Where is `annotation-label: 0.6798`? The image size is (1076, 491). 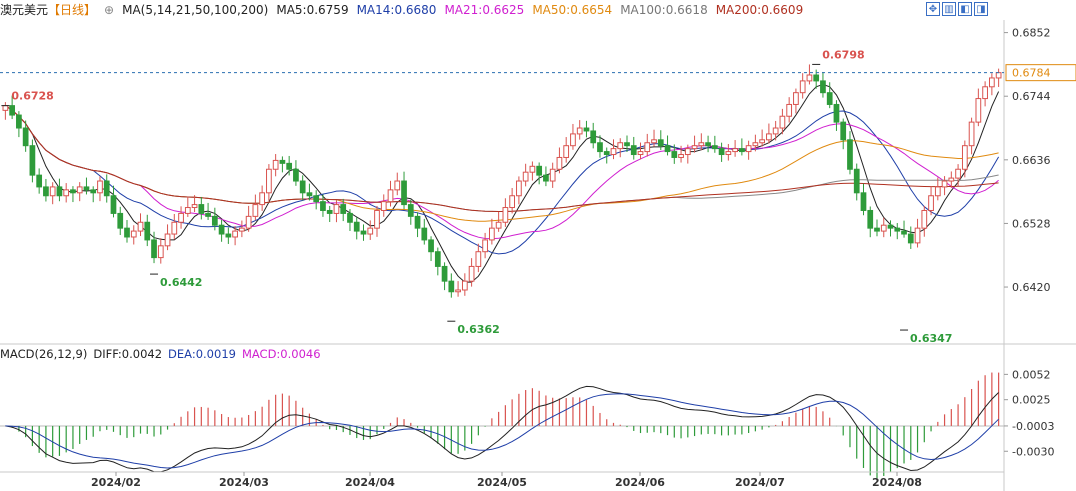
annotation-label: 0.6798 is located at coordinates (843, 54).